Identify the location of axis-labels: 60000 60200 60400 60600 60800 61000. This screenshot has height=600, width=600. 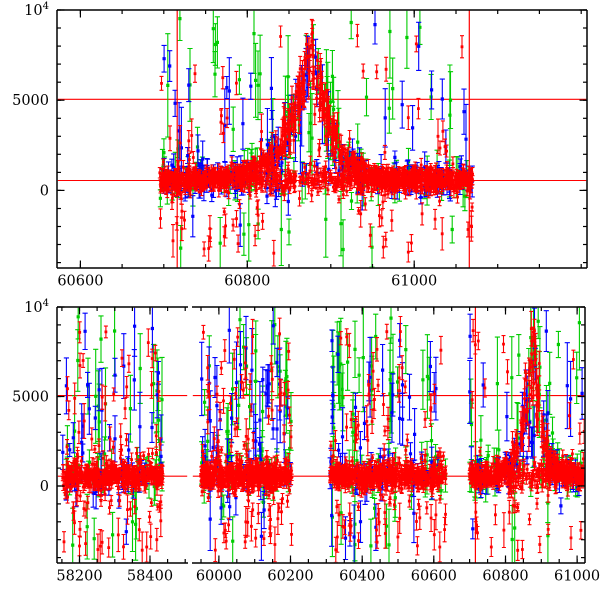
(398, 577).